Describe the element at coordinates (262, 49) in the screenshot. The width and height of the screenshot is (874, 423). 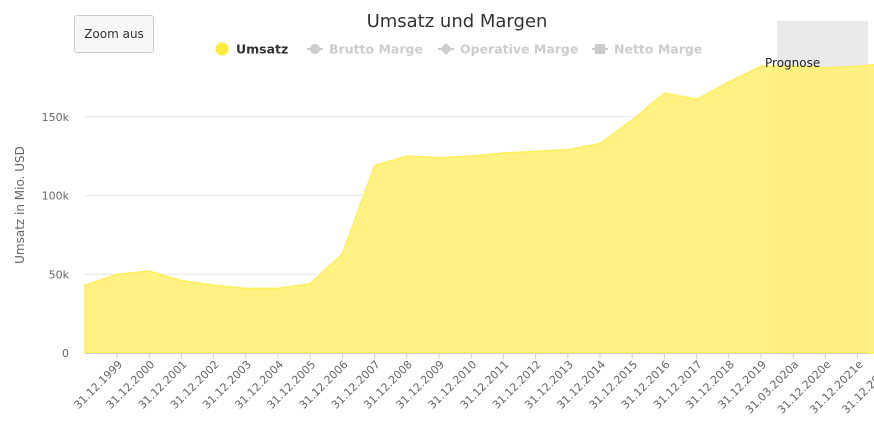
I see `legend-label: Umsatz` at that location.